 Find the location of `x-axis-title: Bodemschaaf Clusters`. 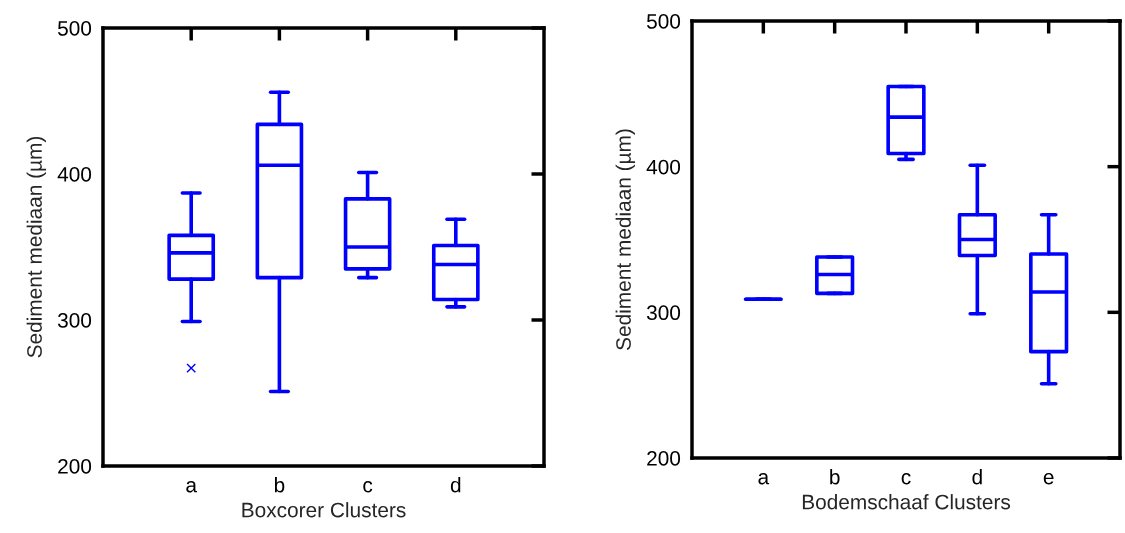

x-axis-title: Bodemschaaf Clusters is located at coordinates (906, 502).